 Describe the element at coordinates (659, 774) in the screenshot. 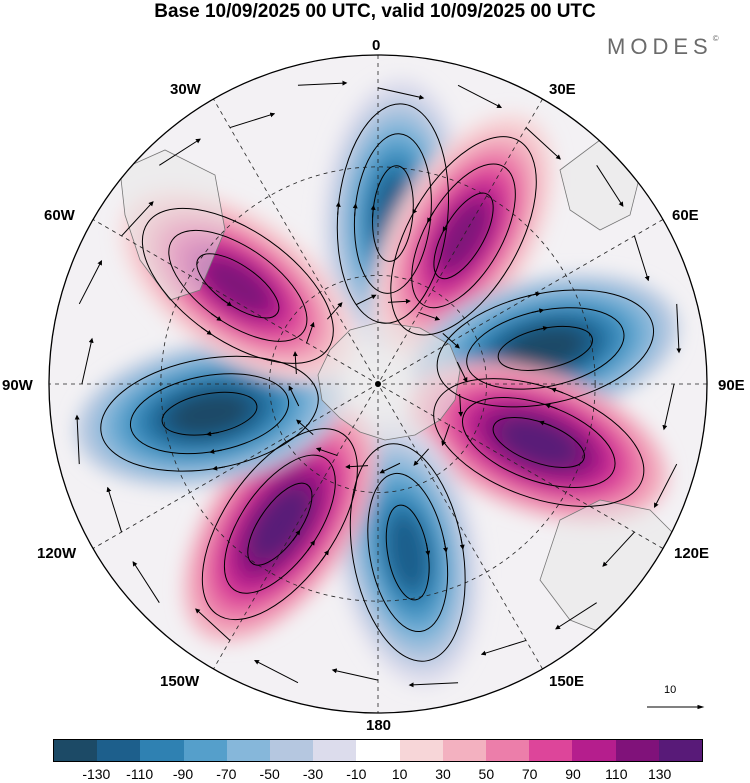

I see `colorbar-tick-label: 130` at that location.